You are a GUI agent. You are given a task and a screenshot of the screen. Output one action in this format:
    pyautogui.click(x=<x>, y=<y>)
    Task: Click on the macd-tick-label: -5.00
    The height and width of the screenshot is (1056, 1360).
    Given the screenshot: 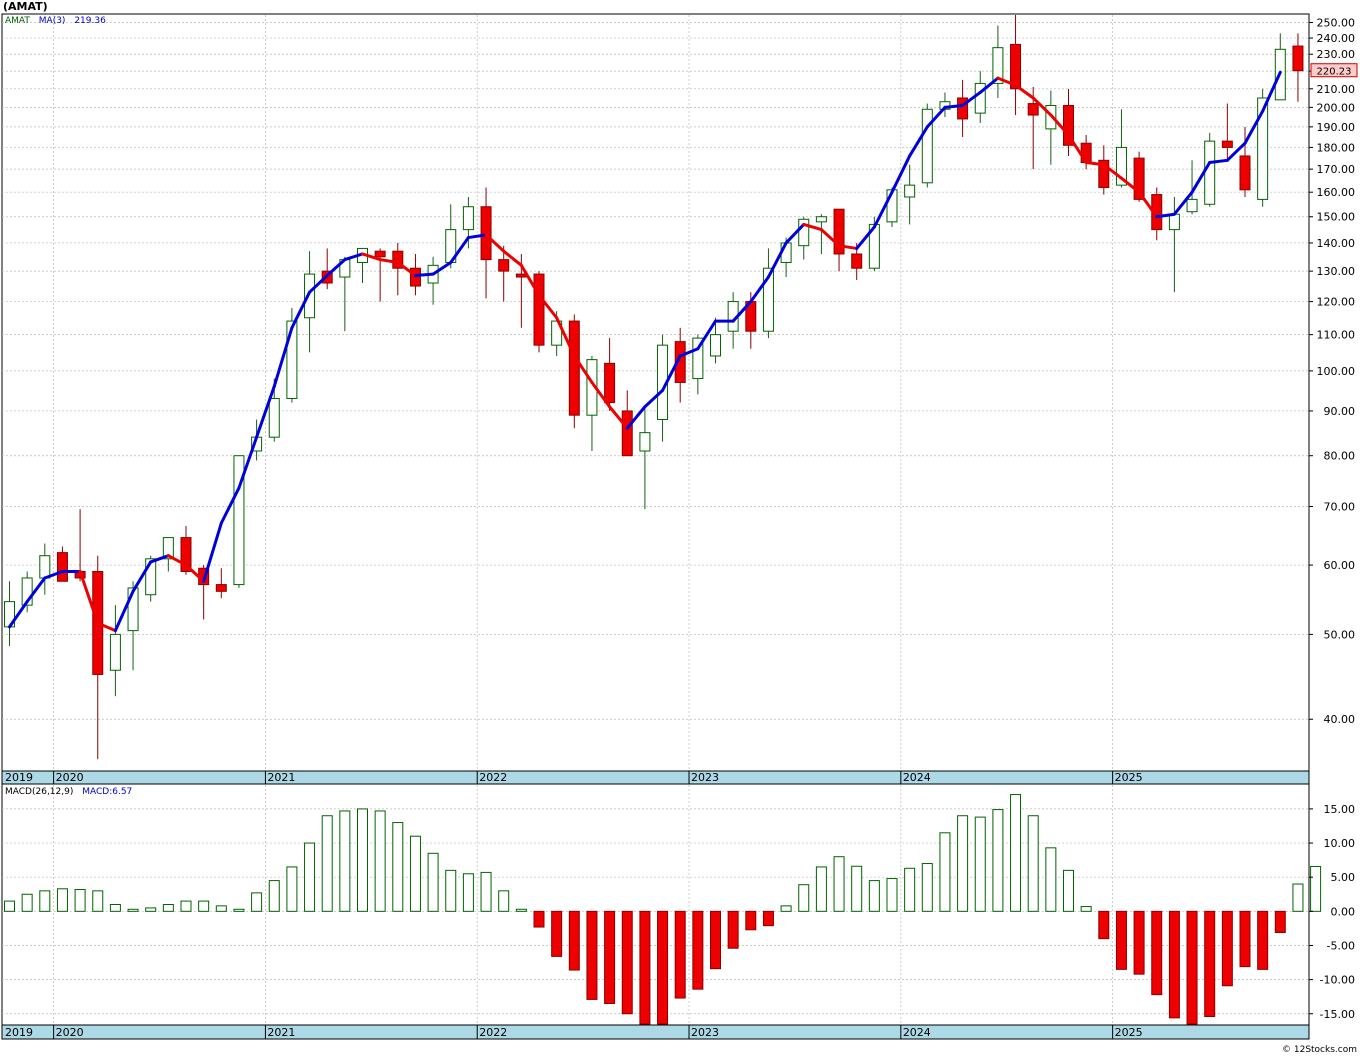 What is the action you would take?
    pyautogui.click(x=1341, y=945)
    